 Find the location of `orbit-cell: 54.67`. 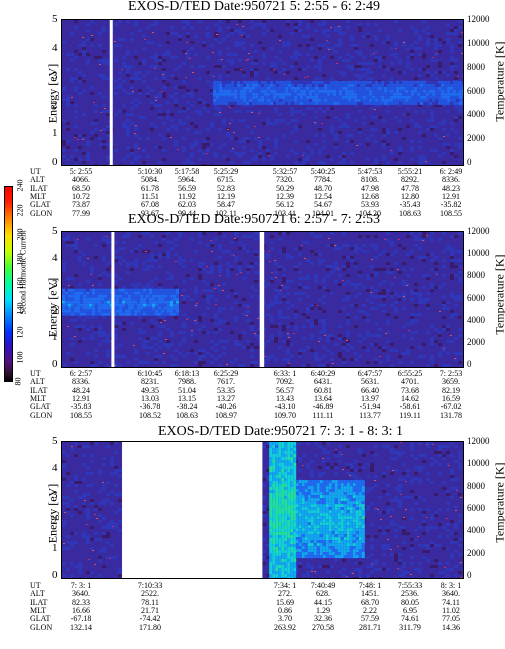

orbit-cell: 54.67 is located at coordinates (323, 205).